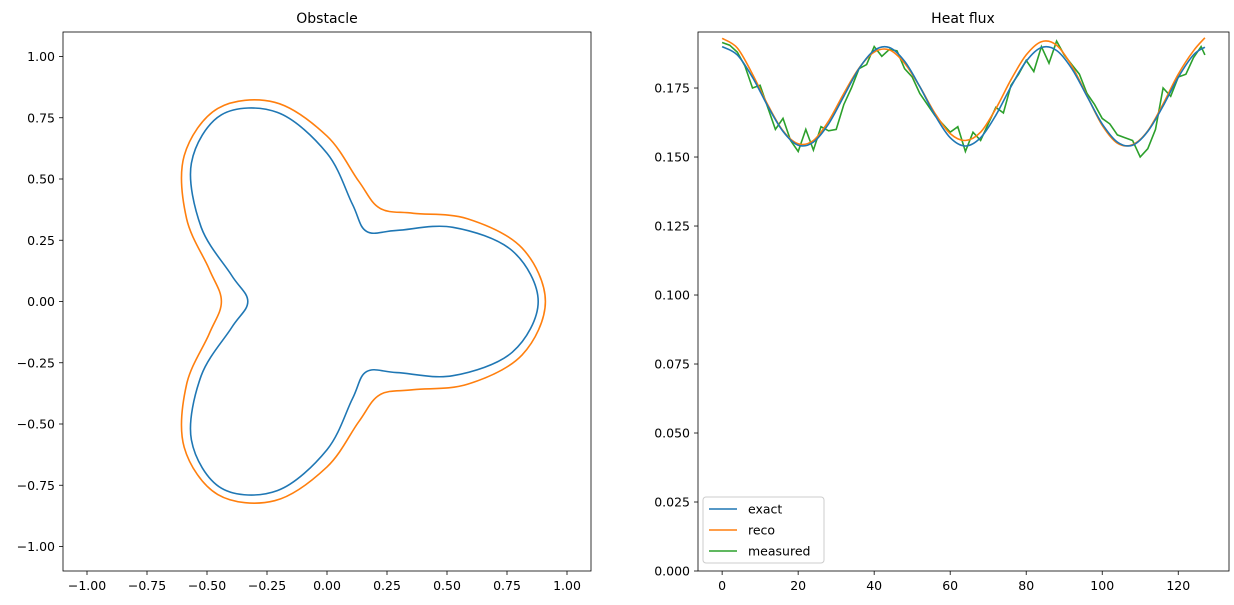  Describe the element at coordinates (798, 585) in the screenshot. I see `x-tick-label: 20` at that location.